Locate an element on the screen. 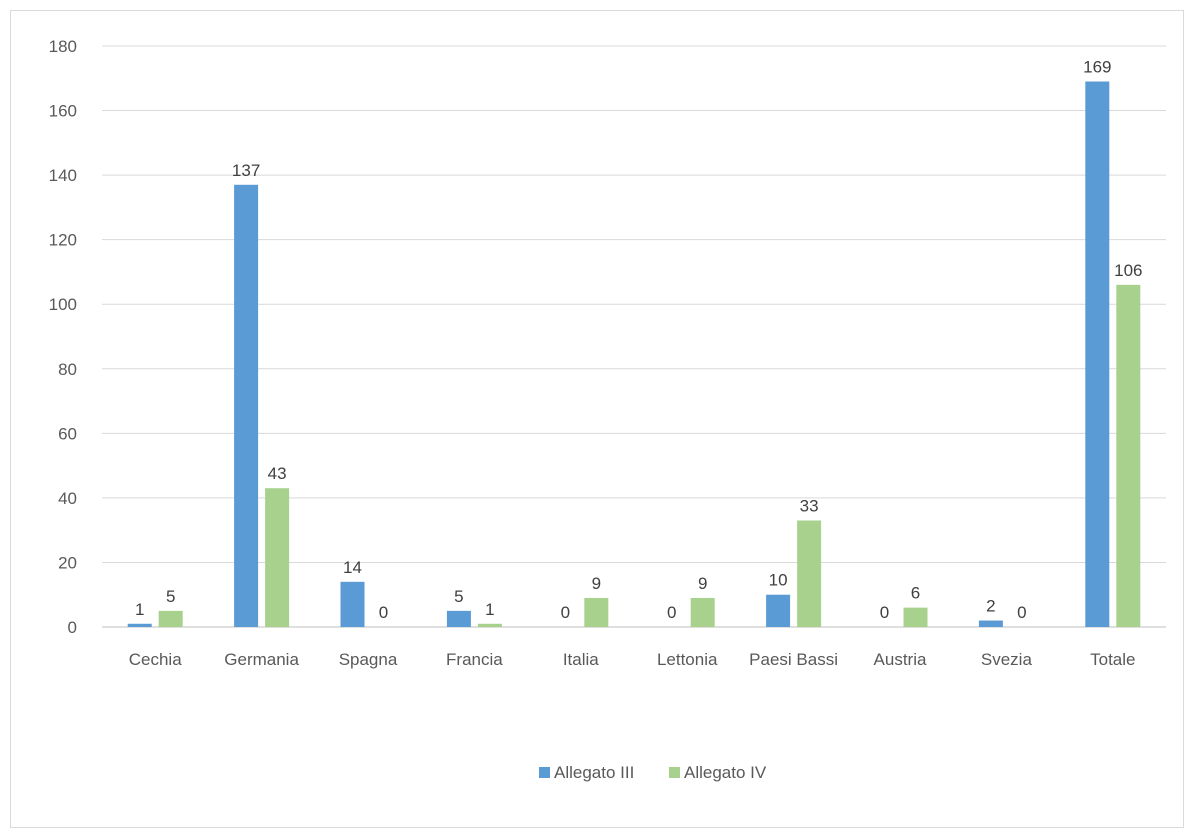 This screenshot has width=1197, height=838. legend-entry: Allegato III is located at coordinates (594, 772).